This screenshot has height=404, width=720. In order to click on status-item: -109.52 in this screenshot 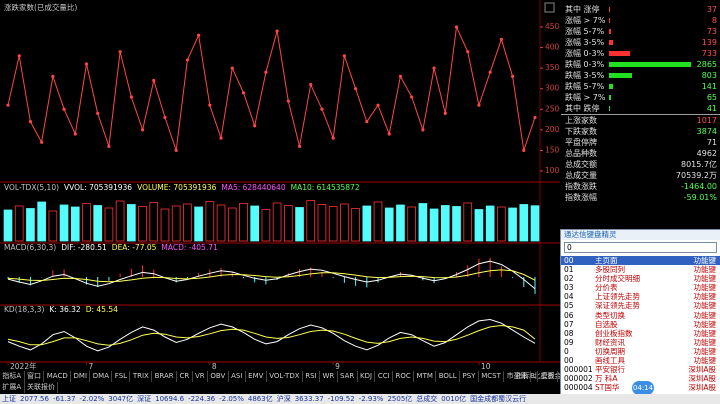, I will do `click(341, 399)`.